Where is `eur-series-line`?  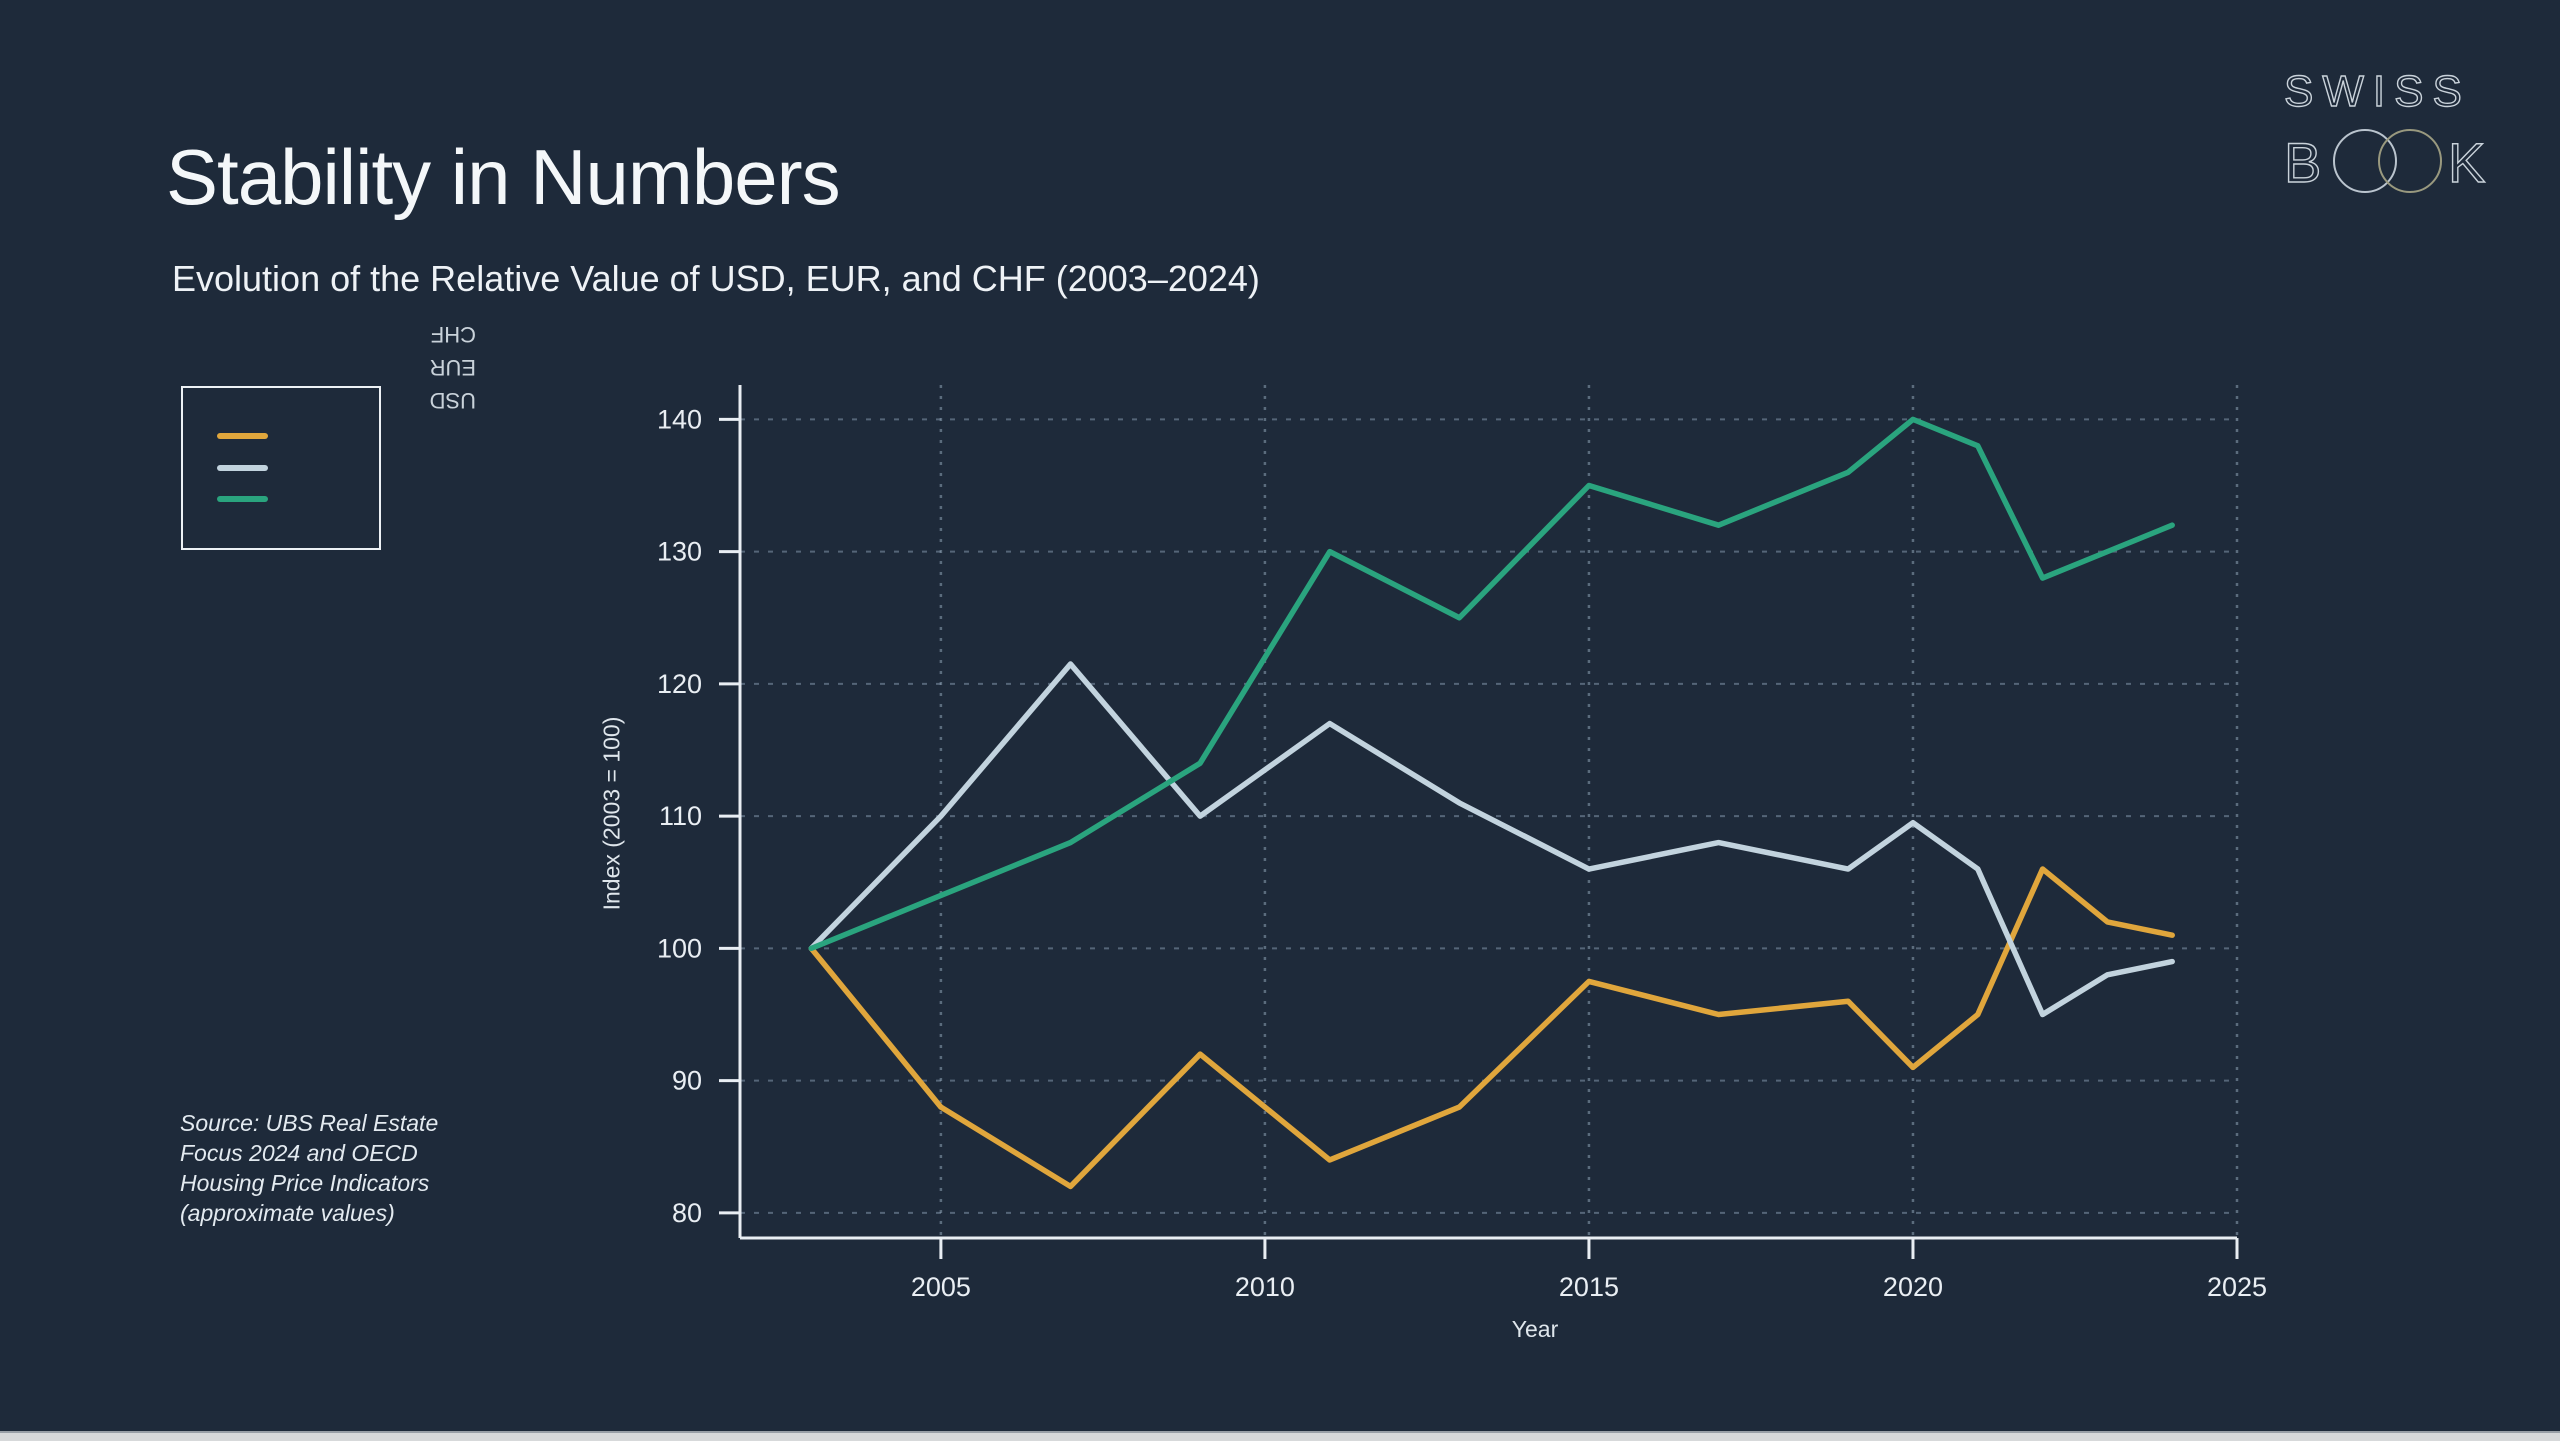 eur-series-line is located at coordinates (1491, 839).